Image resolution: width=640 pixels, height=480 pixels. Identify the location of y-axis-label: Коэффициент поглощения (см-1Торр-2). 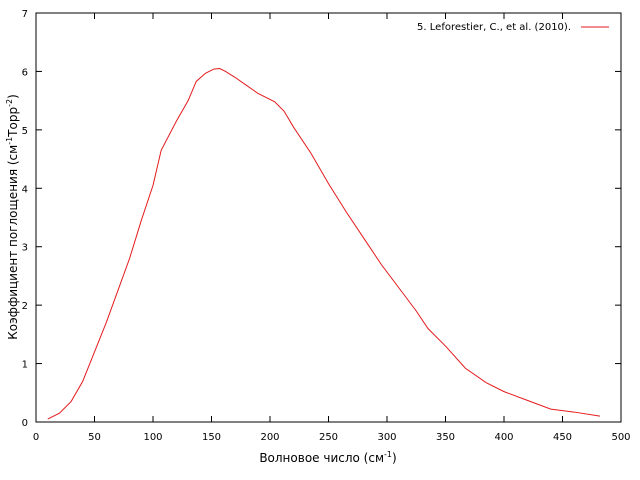
(12, 217).